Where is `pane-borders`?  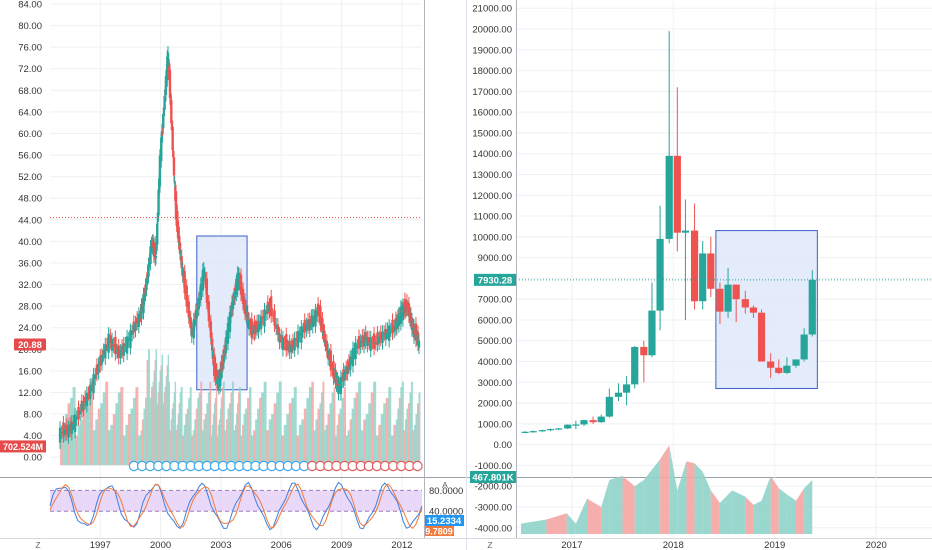 pane-borders is located at coordinates (470, 275).